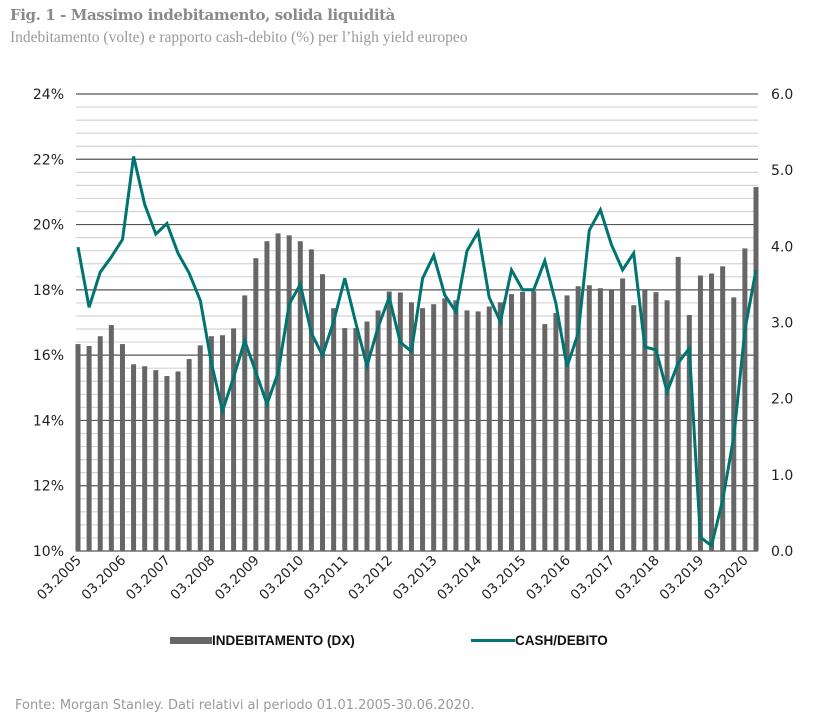 The width and height of the screenshot is (828, 721). Describe the element at coordinates (593, 578) in the screenshot. I see `x-tick-label: 03.2017` at that location.